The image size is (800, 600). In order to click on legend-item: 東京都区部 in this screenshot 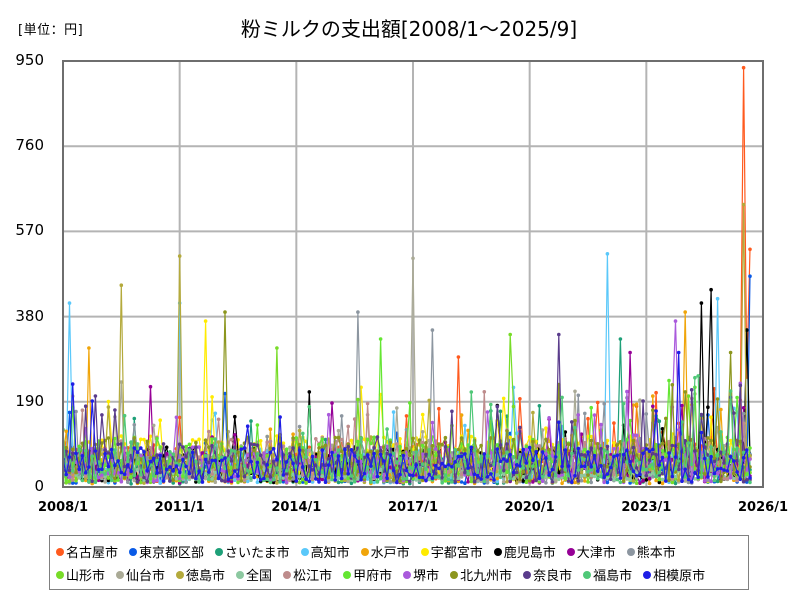, I will do `click(166, 551)`.